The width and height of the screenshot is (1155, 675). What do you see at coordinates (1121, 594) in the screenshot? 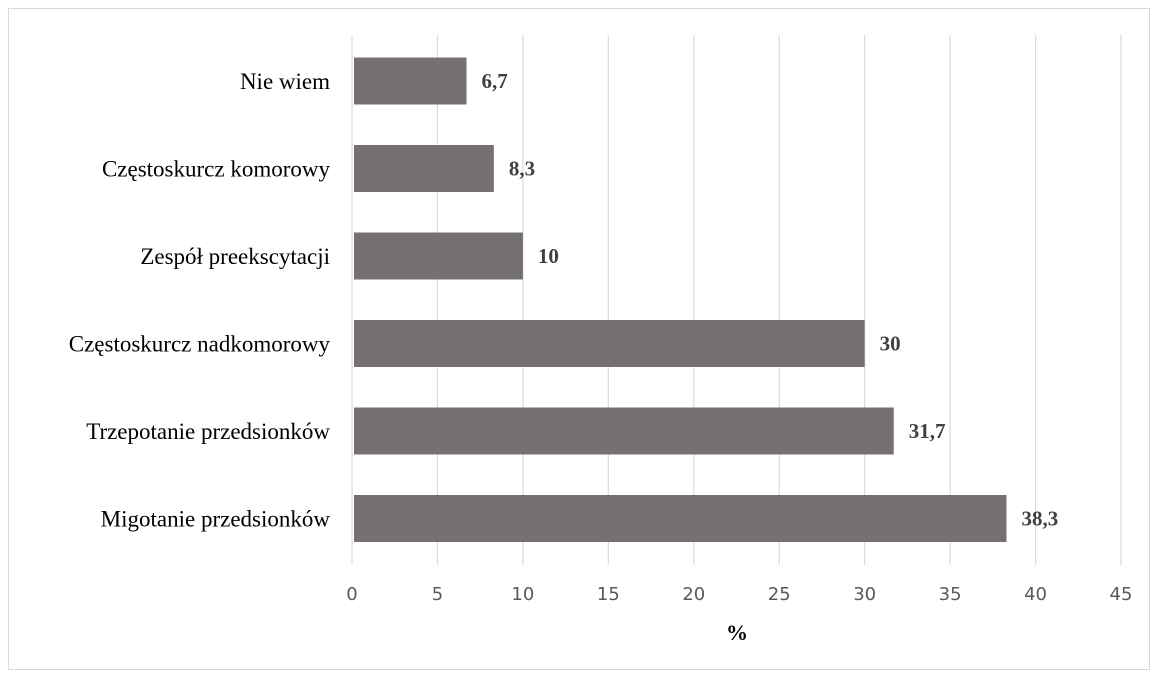
I see `x-tick-label: 45` at bounding box center [1121, 594].